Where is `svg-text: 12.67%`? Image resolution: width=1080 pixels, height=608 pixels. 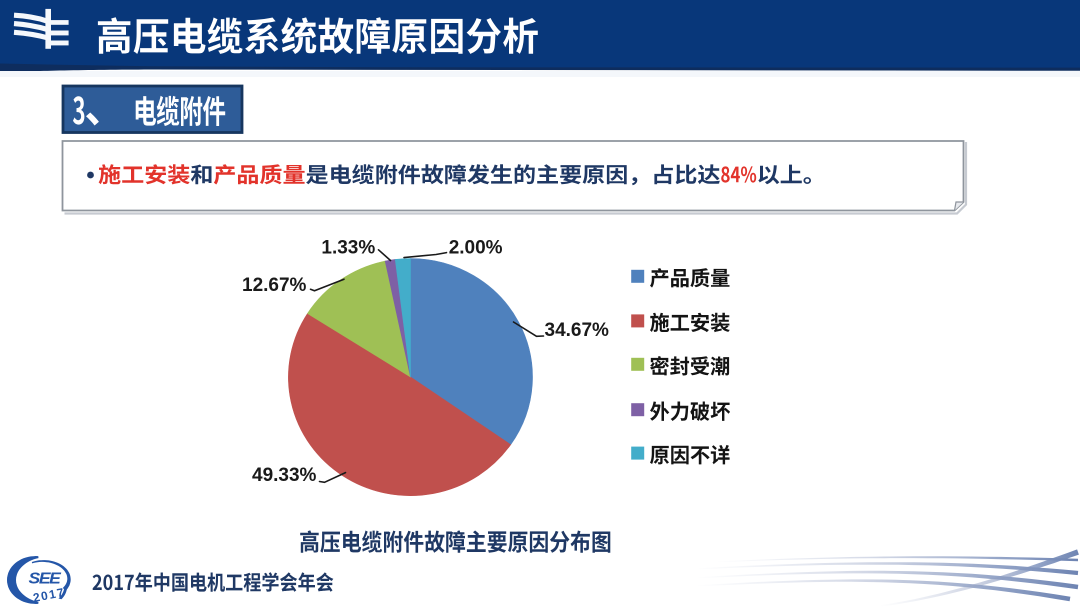
svg-text: 12.67% is located at coordinates (274, 285).